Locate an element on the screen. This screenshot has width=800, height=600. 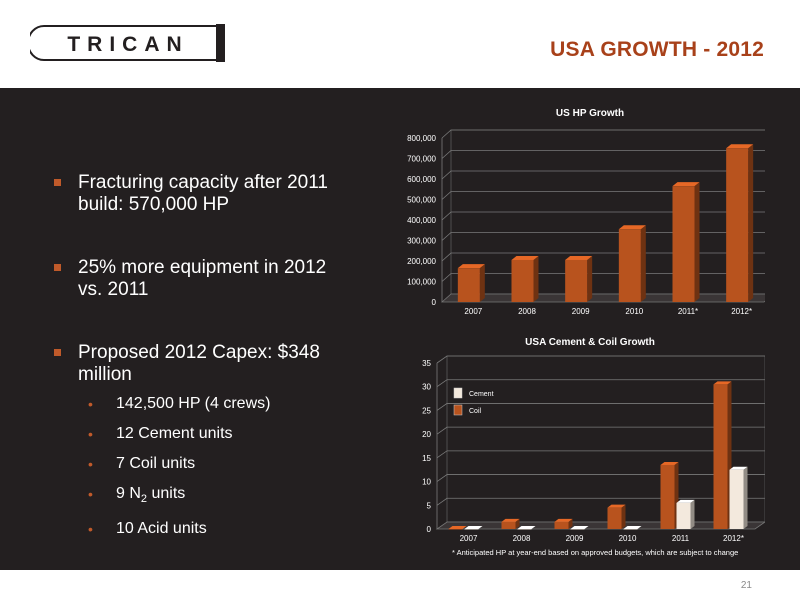
legend-label: Cement is located at coordinates (481, 394).